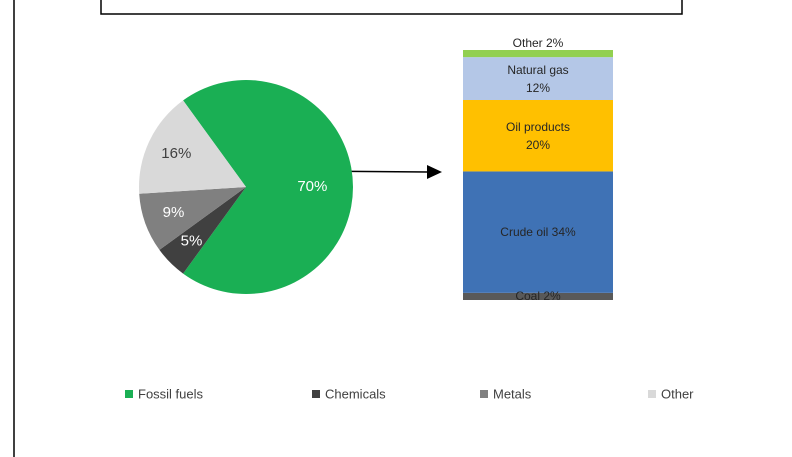 The width and height of the screenshot is (792, 457). What do you see at coordinates (434, 172) in the screenshot?
I see `arrow-head` at bounding box center [434, 172].